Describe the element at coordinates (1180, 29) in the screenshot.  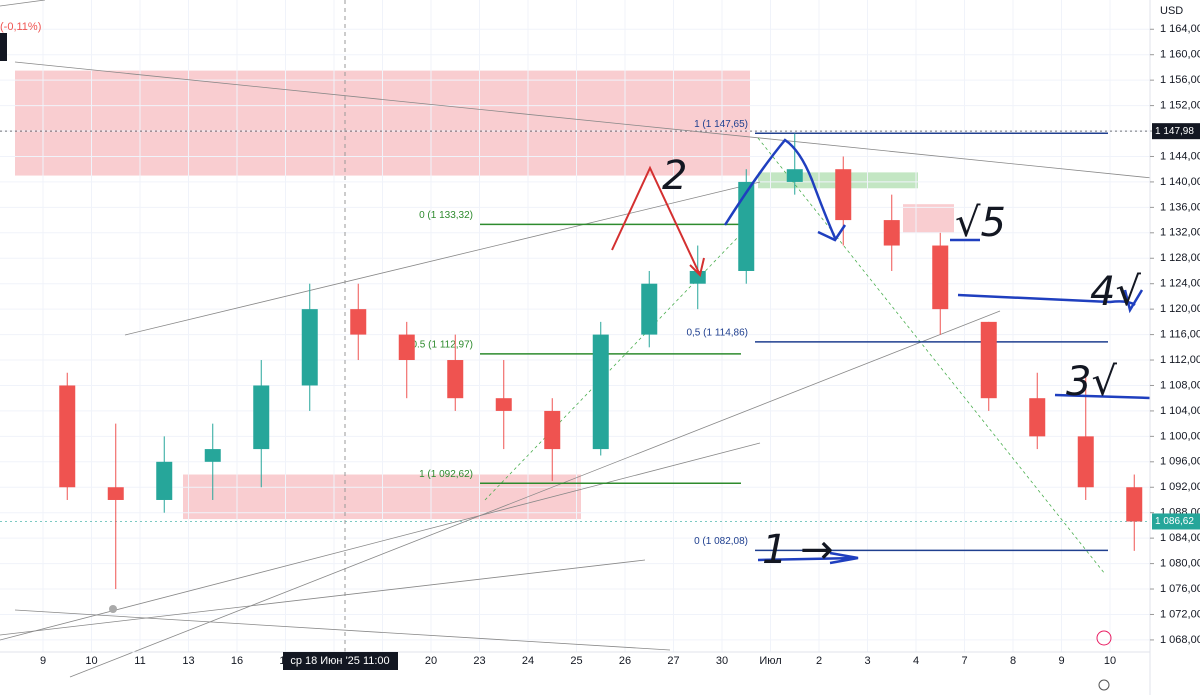
I see `y-tick-label: 1 164,00` at that location.